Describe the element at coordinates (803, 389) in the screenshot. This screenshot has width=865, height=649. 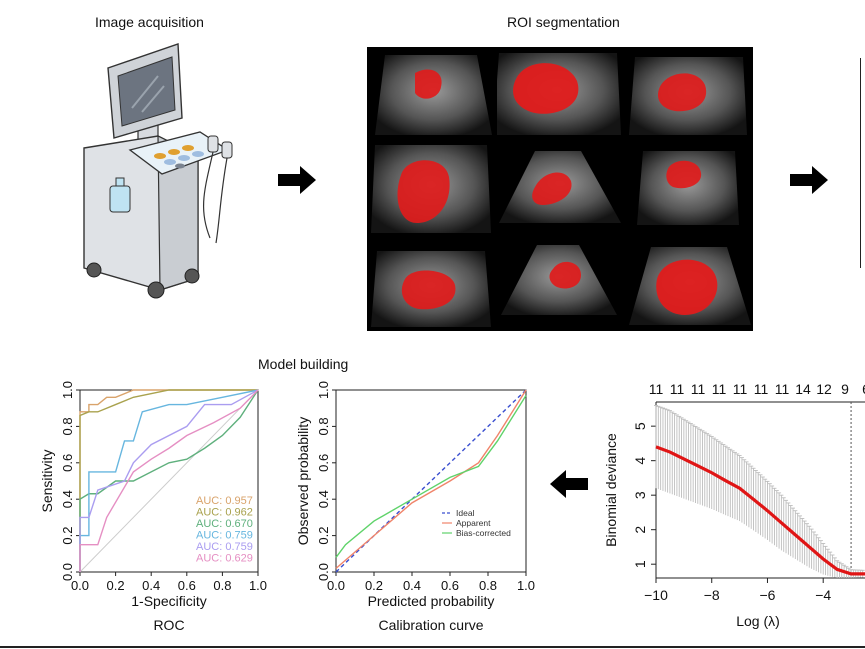
I see `top-count-label: 14` at that location.